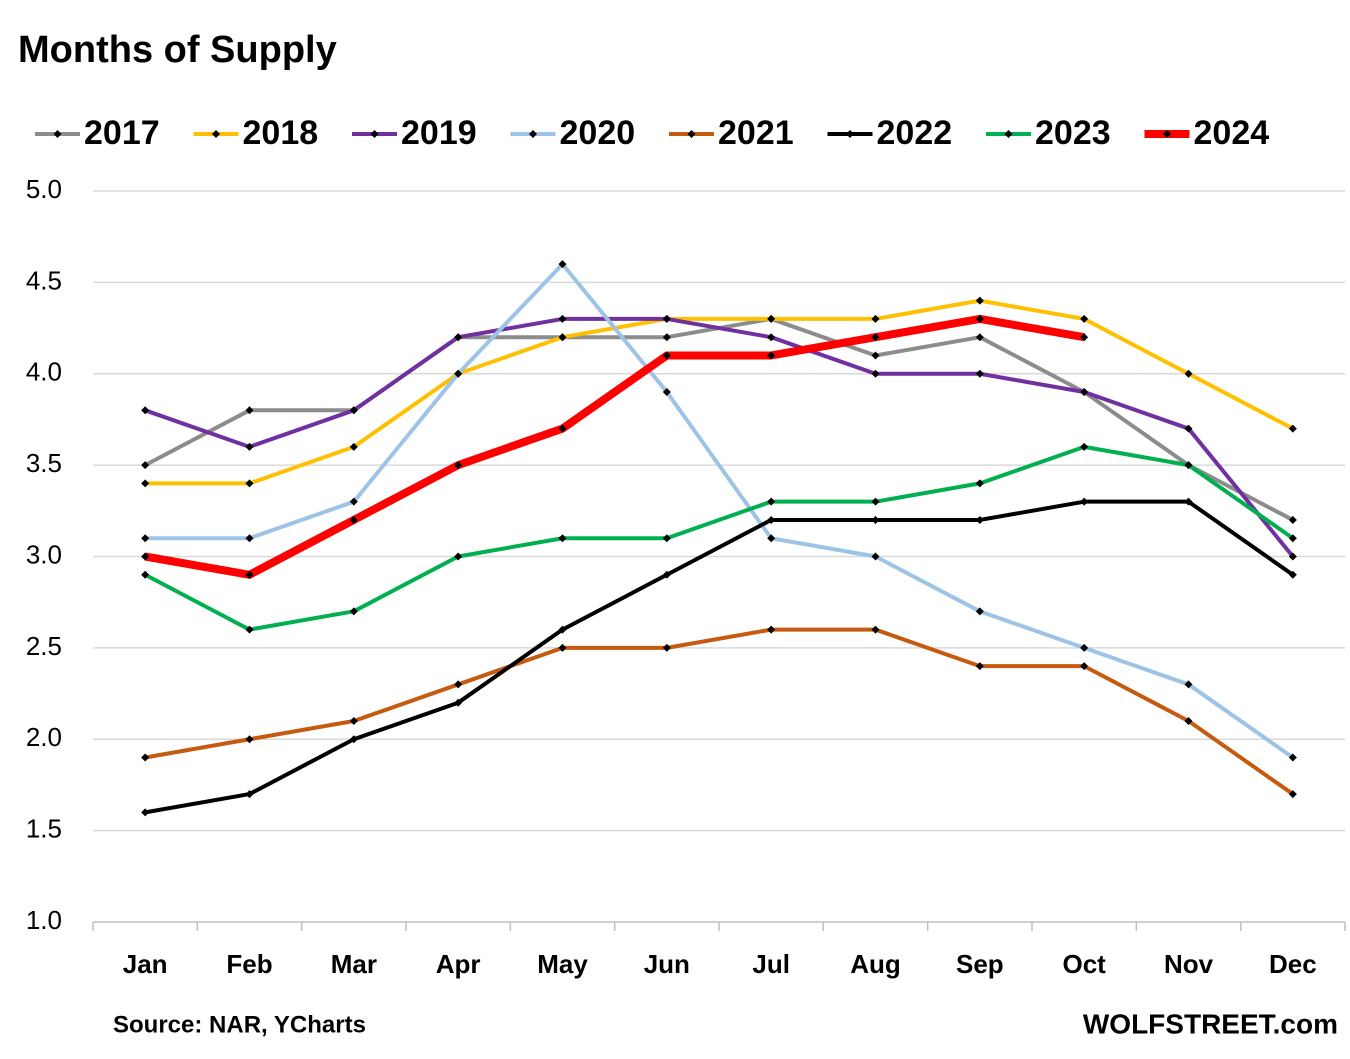 The height and width of the screenshot is (1059, 1350). Describe the element at coordinates (756, 133) in the screenshot. I see `legend-label: 2021` at that location.